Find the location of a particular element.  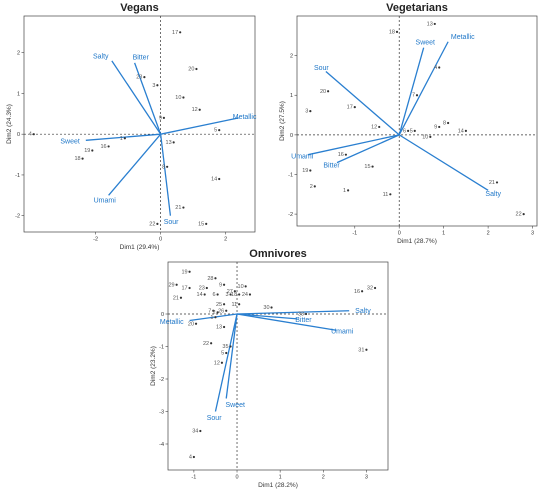

panel3-vector-metallic is located at coordinates (213, 317).